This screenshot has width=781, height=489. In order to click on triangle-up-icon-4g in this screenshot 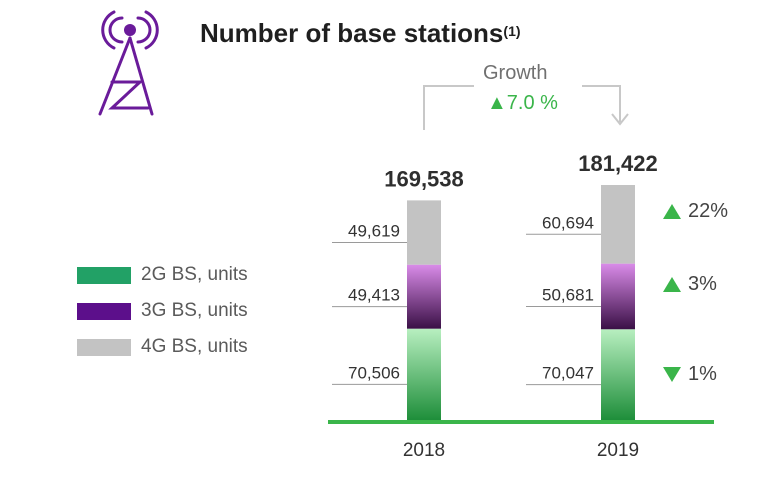, I will do `click(672, 211)`.